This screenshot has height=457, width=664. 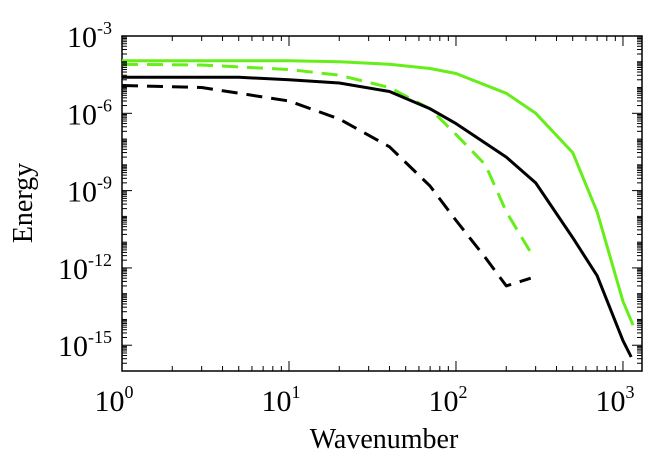 I want to click on y-tick-label: 10⁻³, so click(x=89, y=36).